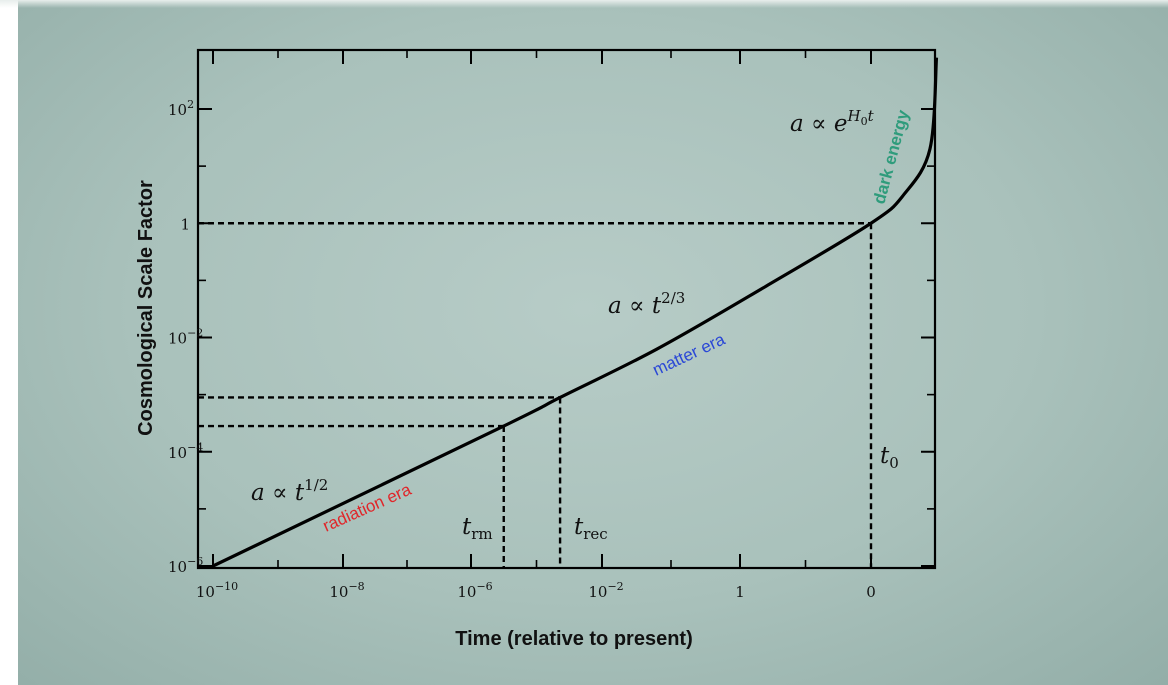 Image resolution: width=1168 pixels, height=685 pixels. I want to click on x-tick-label: 10⁻⁶, so click(474, 590).